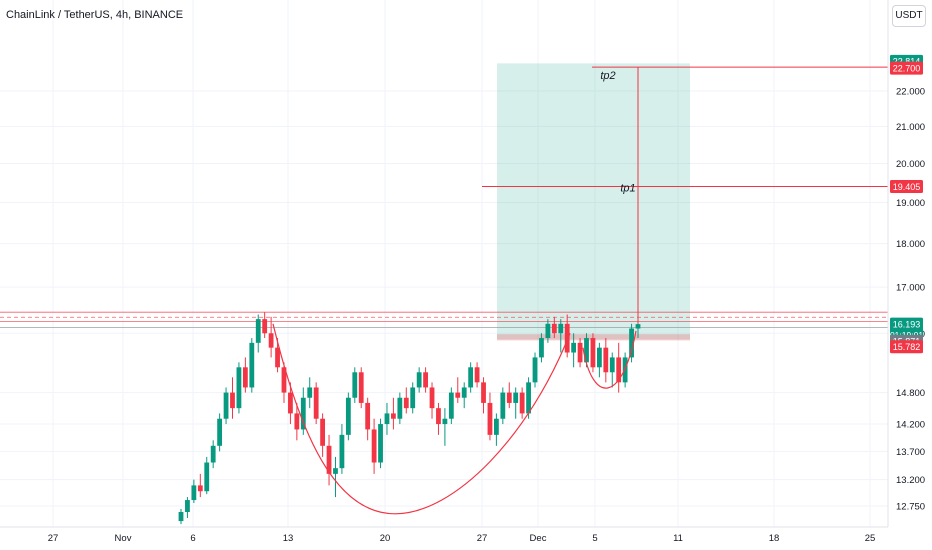 This screenshot has width=932, height=550. What do you see at coordinates (607, 76) in the screenshot?
I see `annotation-tp2: tp2` at bounding box center [607, 76].